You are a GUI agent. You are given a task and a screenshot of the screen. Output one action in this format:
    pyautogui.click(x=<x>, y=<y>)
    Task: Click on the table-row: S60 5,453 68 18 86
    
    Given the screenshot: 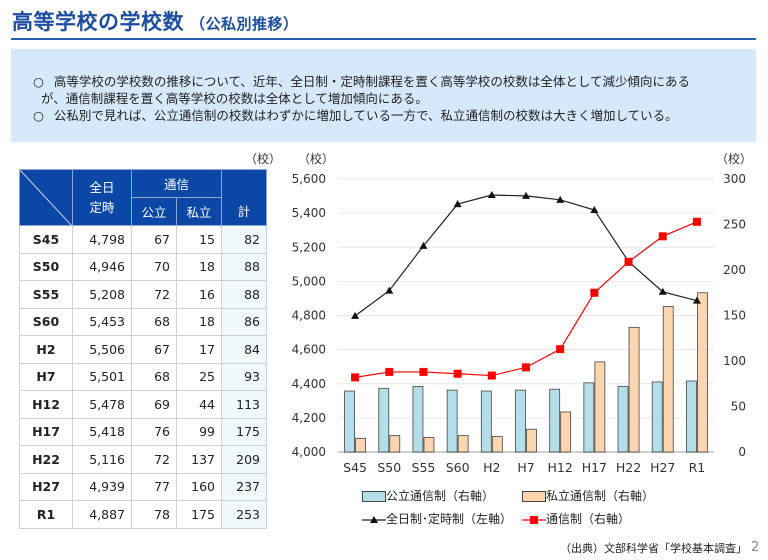 What is the action you would take?
    pyautogui.click(x=143, y=321)
    